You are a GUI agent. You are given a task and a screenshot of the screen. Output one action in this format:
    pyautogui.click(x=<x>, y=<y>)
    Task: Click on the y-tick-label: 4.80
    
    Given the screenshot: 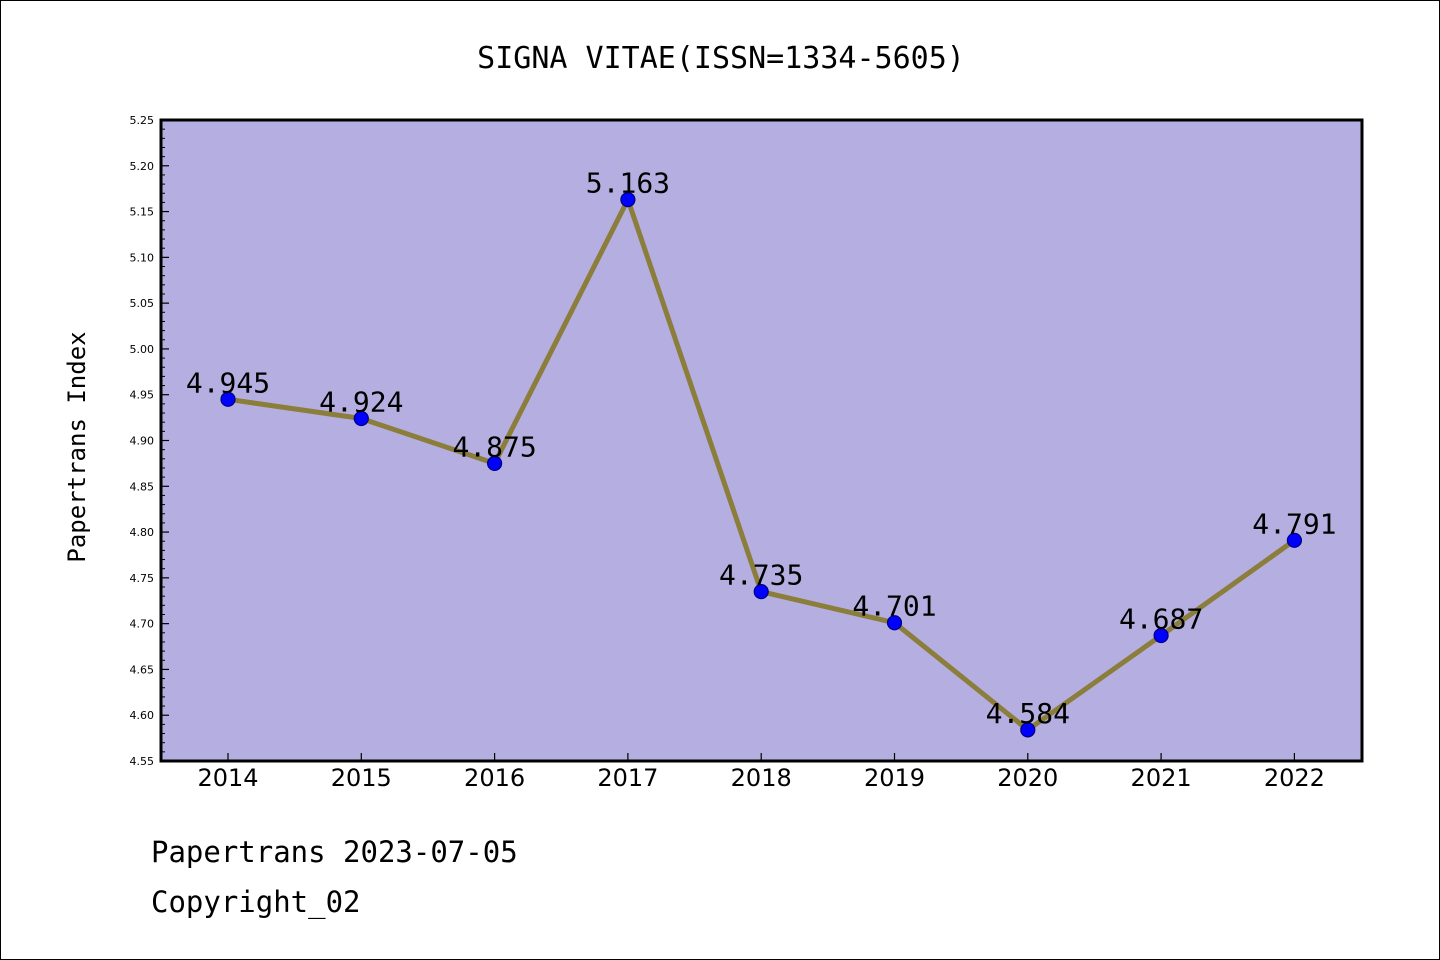 What is the action you would take?
    pyautogui.click(x=142, y=532)
    